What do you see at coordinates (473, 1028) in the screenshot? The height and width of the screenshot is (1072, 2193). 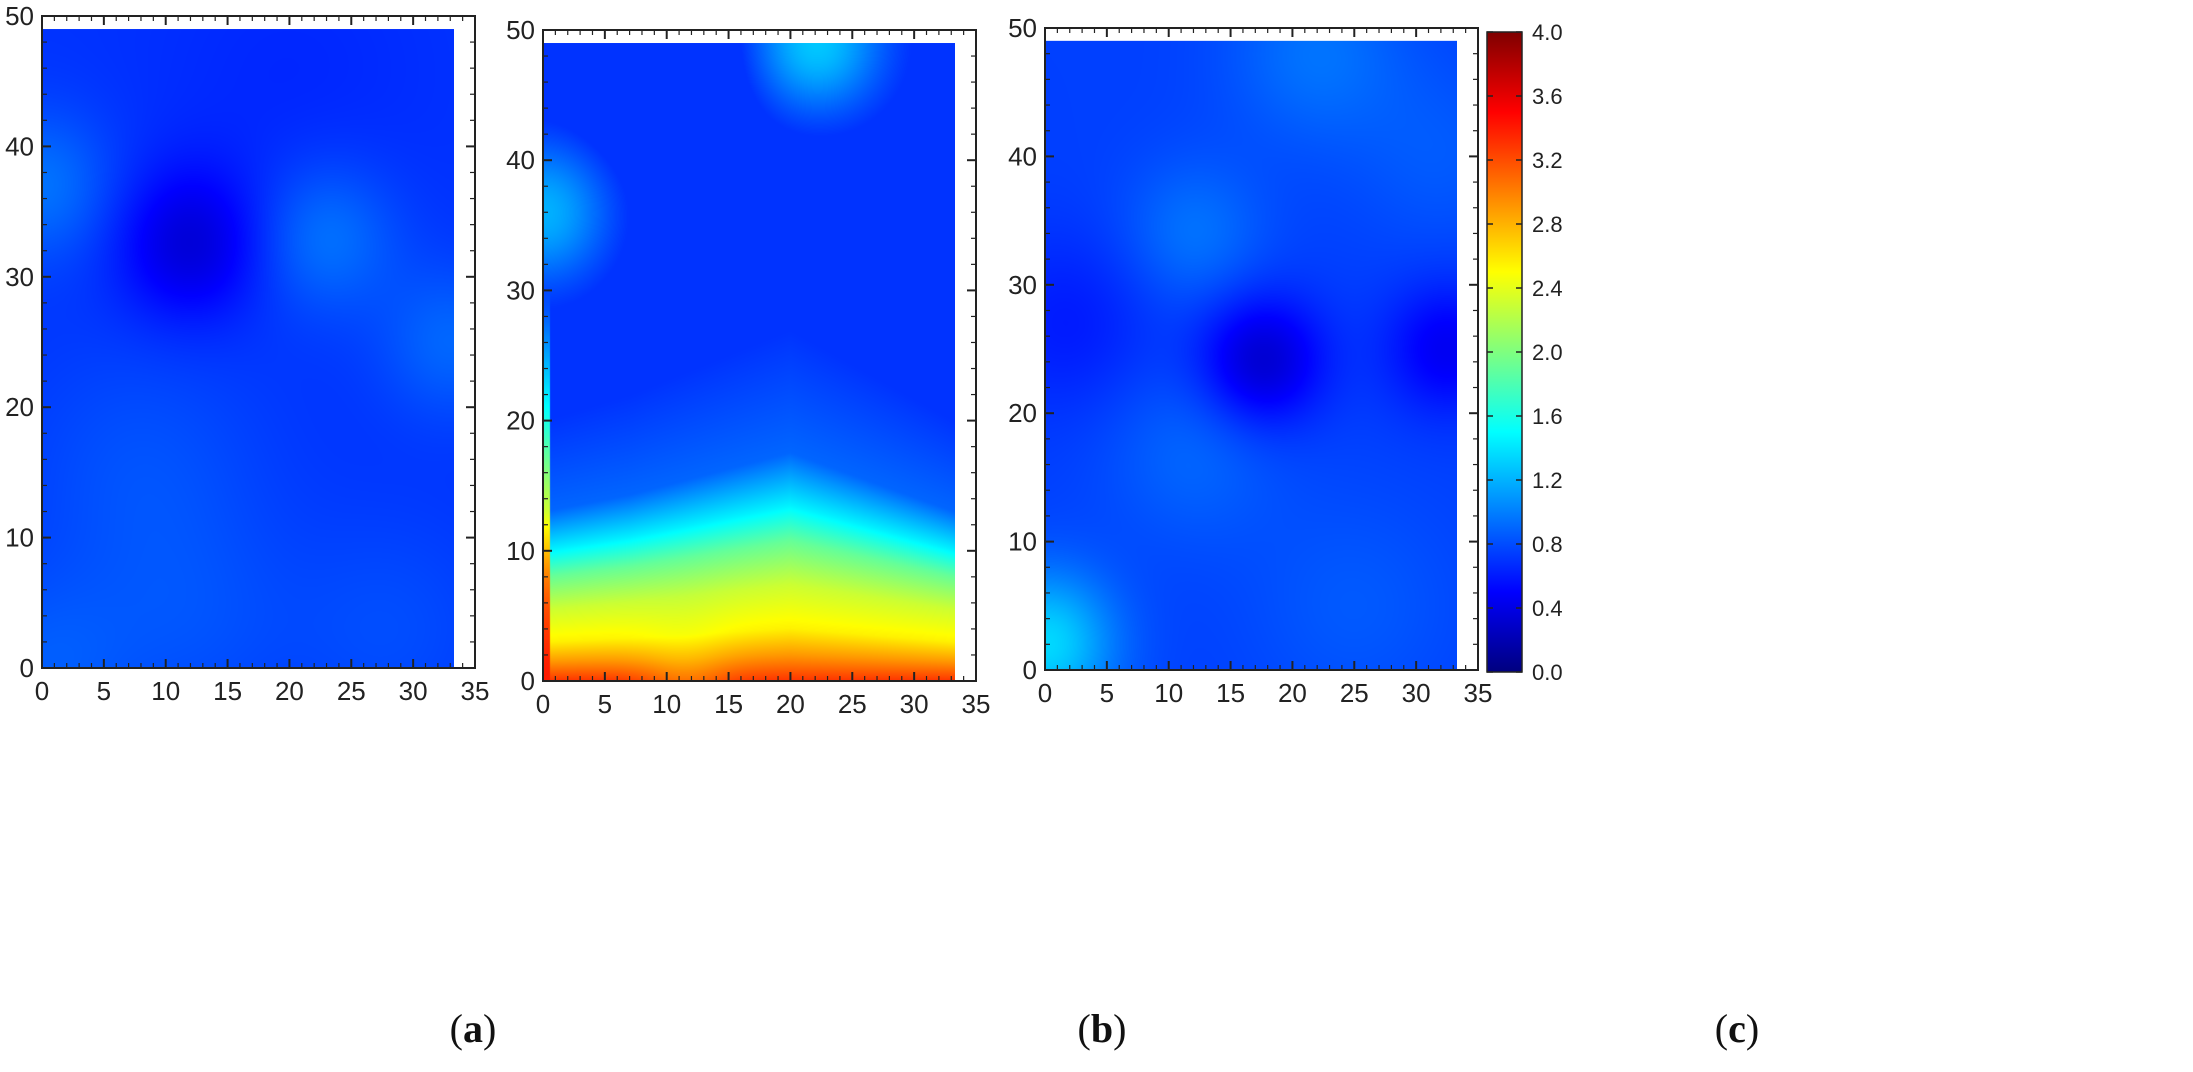 I see `panel-label-a: (a)` at bounding box center [473, 1028].